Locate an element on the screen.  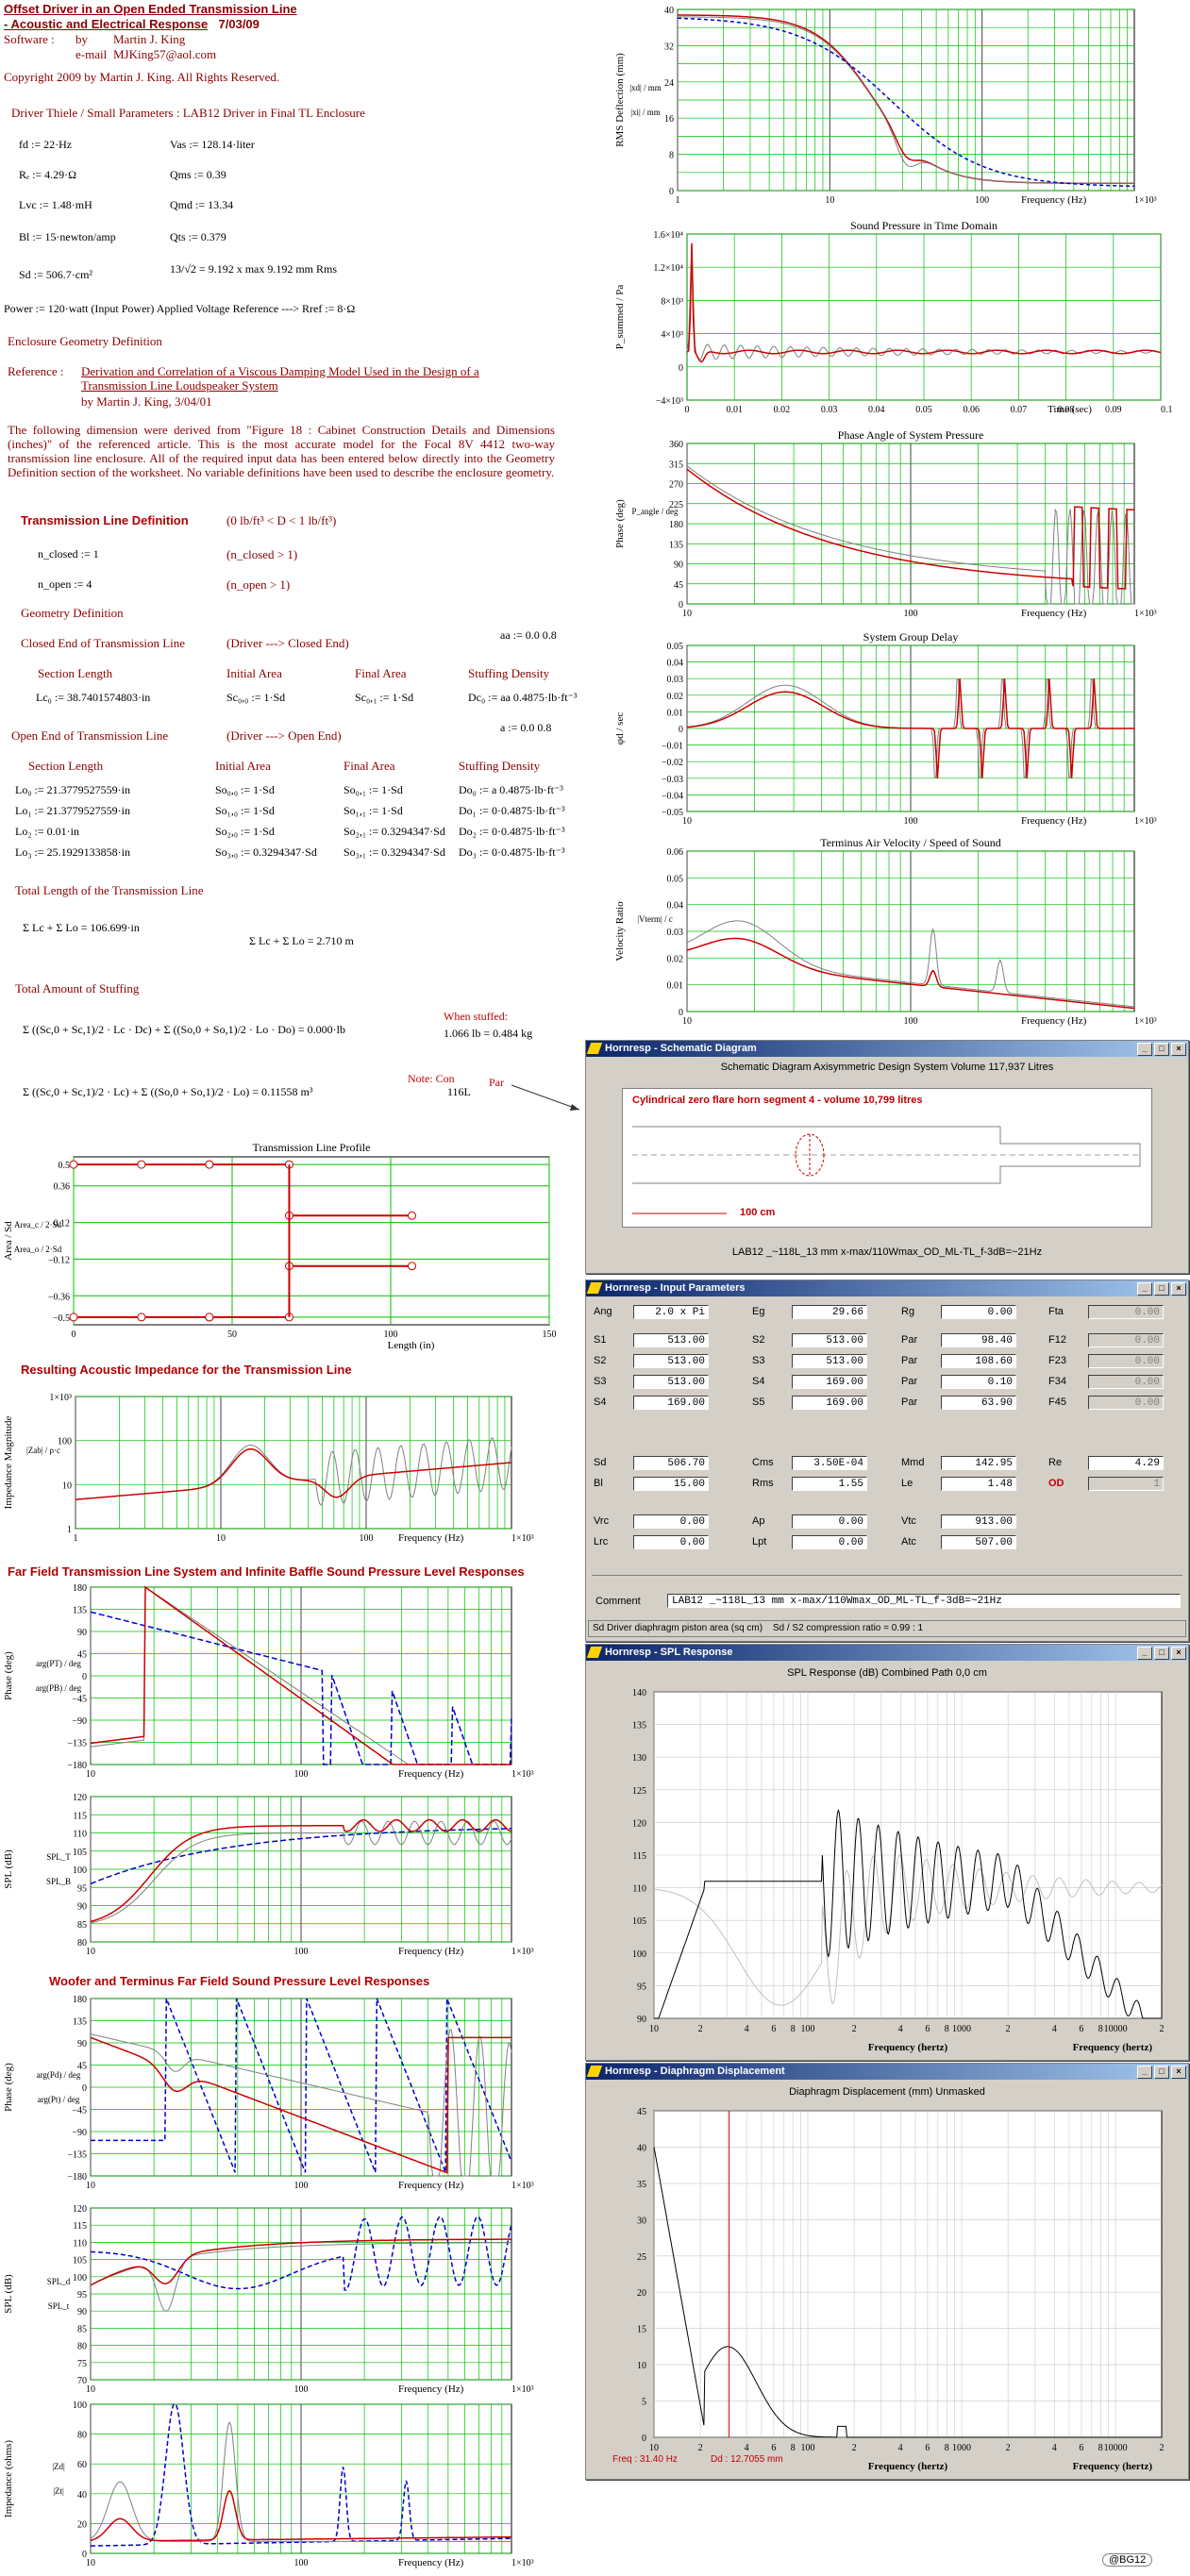
pointer-arrow is located at coordinates (545, 1097).